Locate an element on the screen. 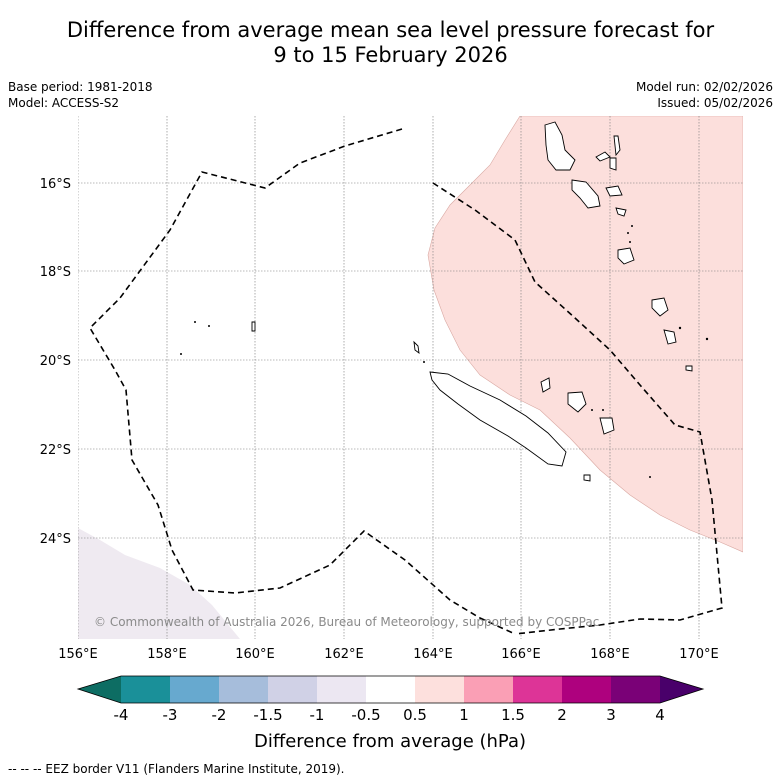 Image resolution: width=781 pixels, height=781 pixels. model-name: Model: ACCESS-S2 is located at coordinates (64, 103).